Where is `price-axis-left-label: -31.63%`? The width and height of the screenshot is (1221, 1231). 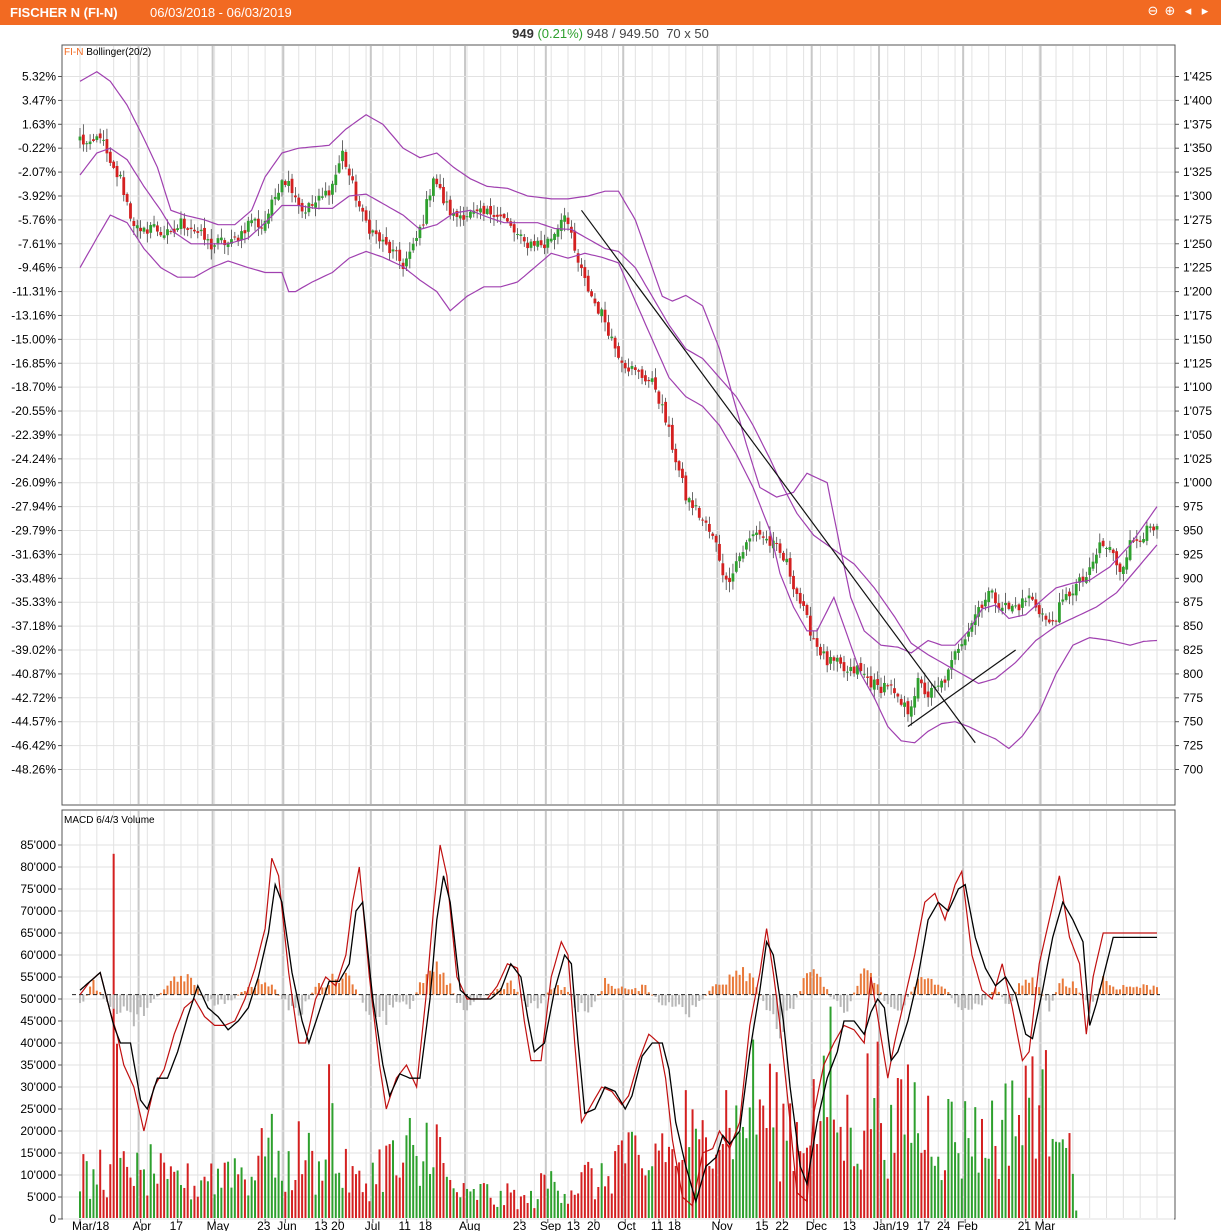 price-axis-left-label: -31.63% is located at coordinates (33, 554).